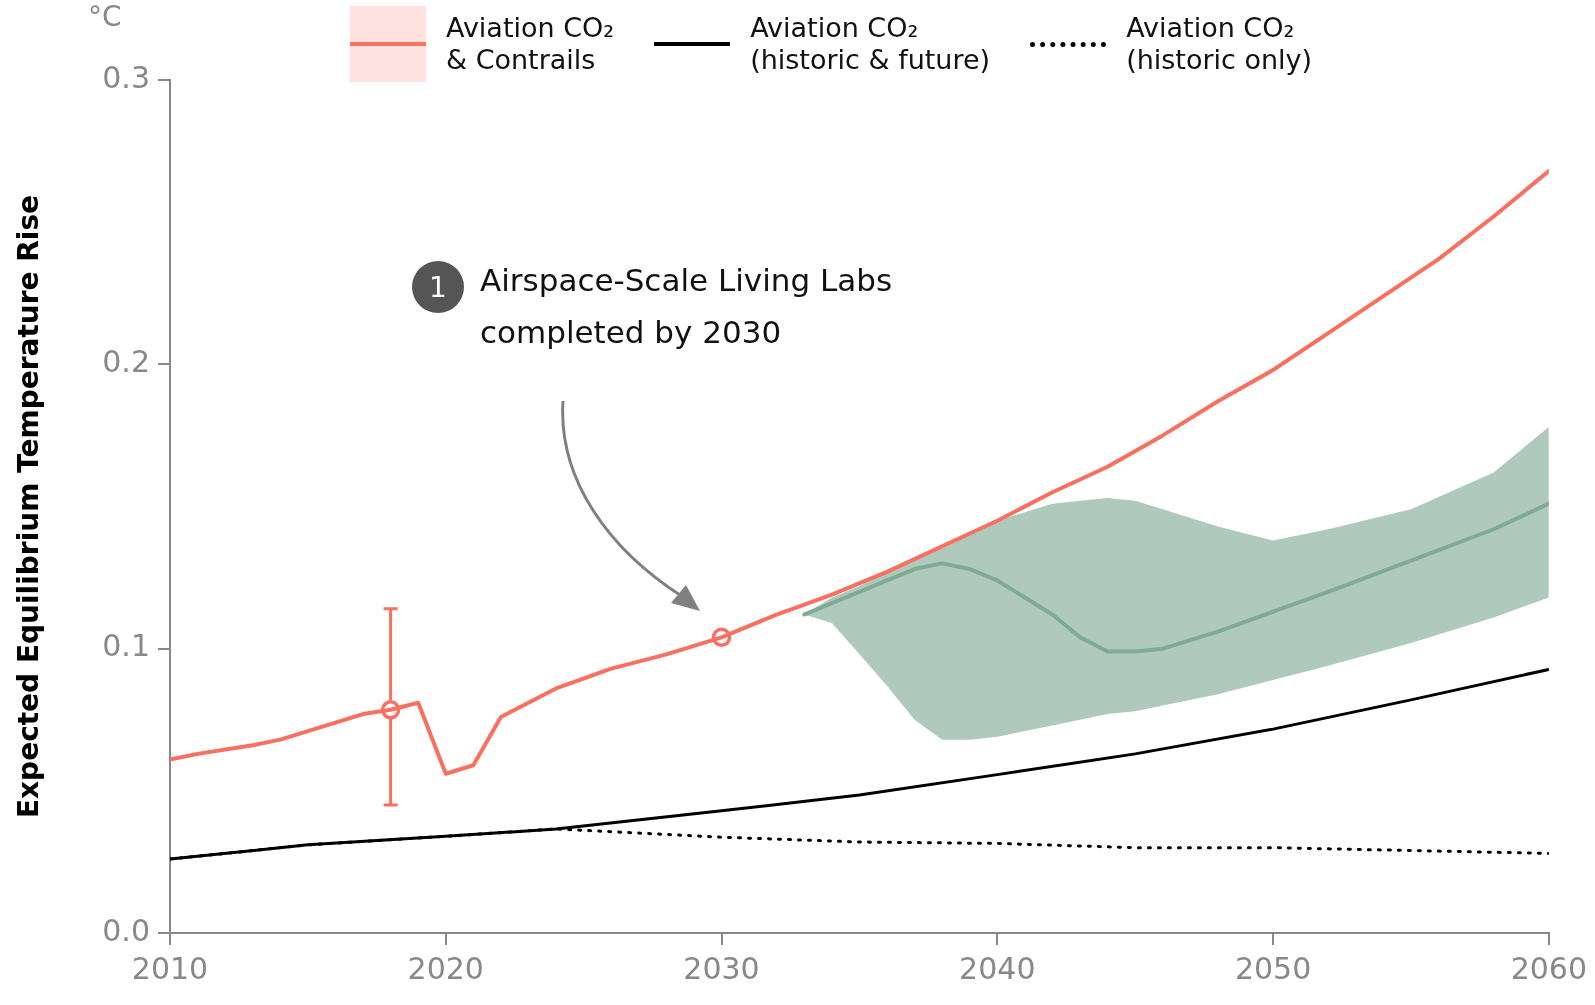 The width and height of the screenshot is (1595, 1005). I want to click on legend-label: Aviation CO₂ & Contrails, so click(530, 44).